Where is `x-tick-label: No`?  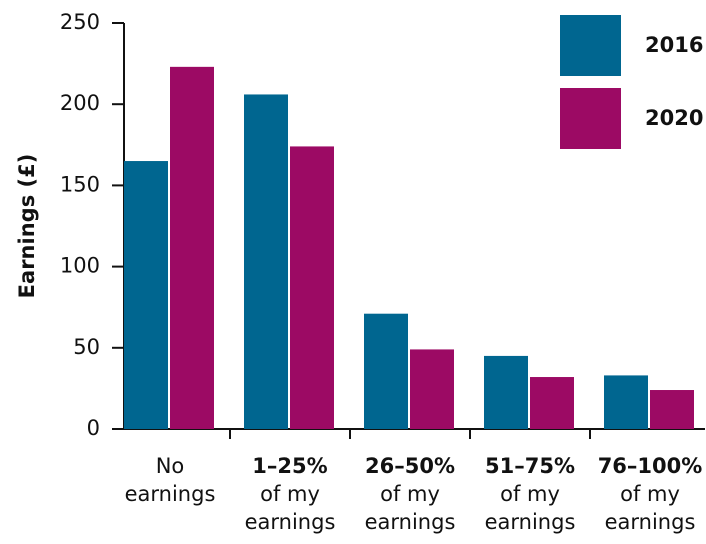
x-tick-label: No is located at coordinates (170, 466).